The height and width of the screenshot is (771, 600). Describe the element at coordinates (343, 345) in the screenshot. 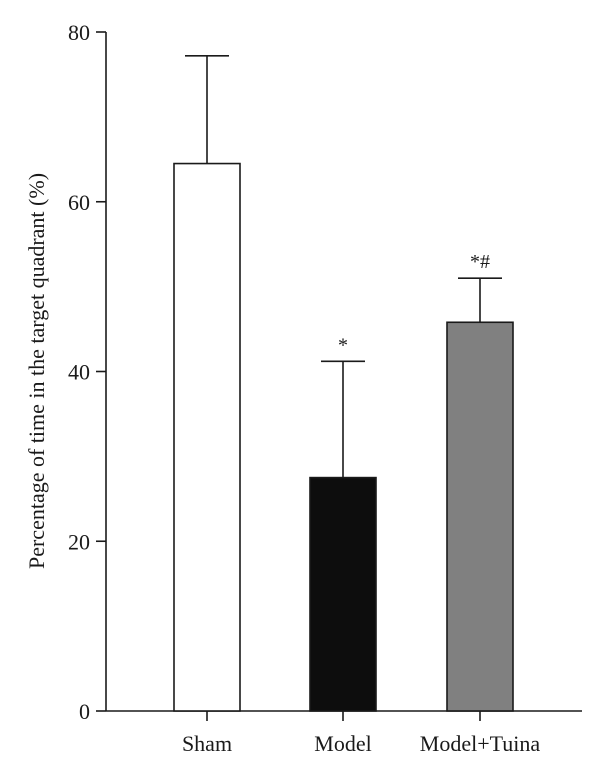

I see `significance-mark: *` at that location.